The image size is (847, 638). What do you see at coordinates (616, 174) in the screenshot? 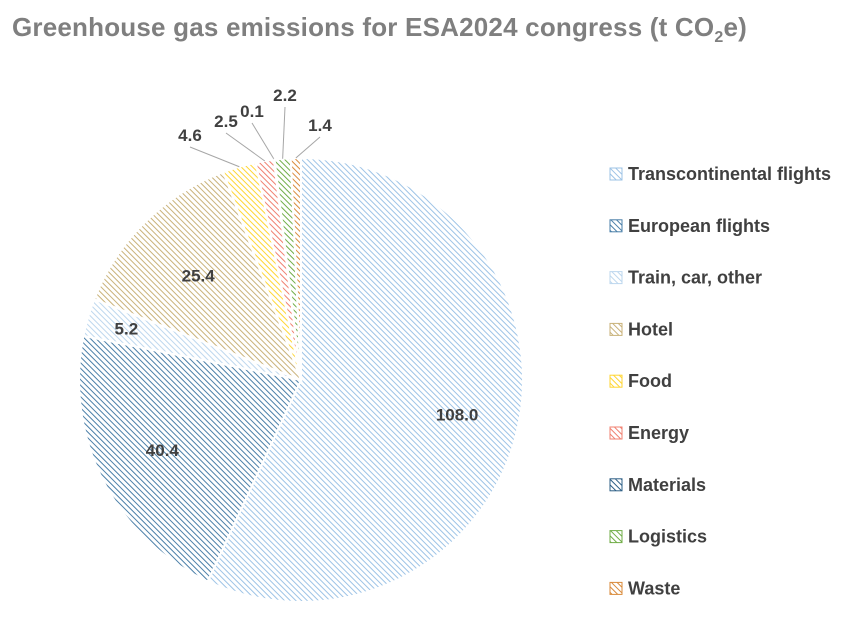
I see `legend-swatch-transcontinental-flights` at bounding box center [616, 174].